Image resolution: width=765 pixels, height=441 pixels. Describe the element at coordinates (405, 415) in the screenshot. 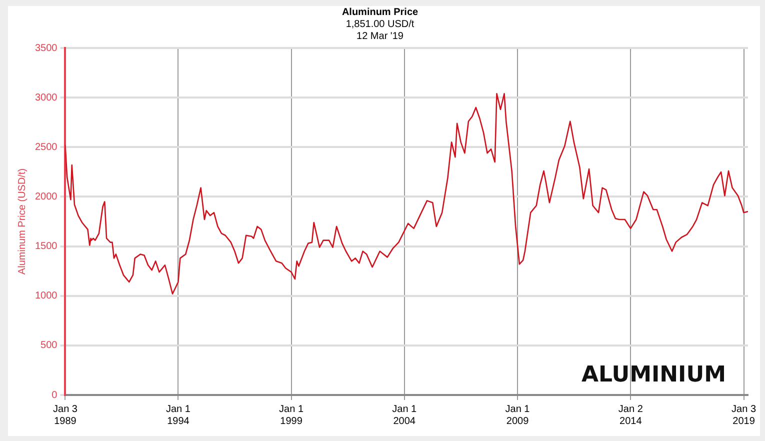

I see `x-tick-label: Jan 1 2004` at that location.